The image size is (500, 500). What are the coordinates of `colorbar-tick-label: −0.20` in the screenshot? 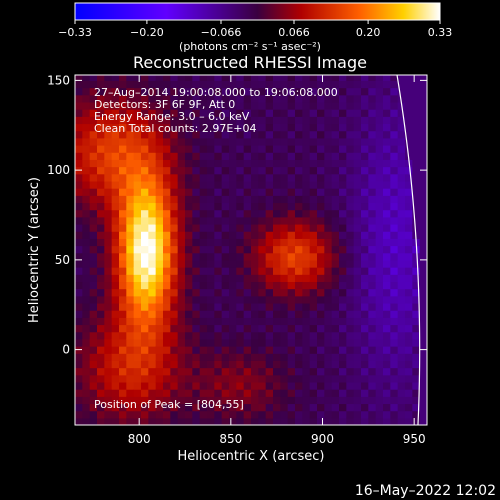 It's located at (147, 32).